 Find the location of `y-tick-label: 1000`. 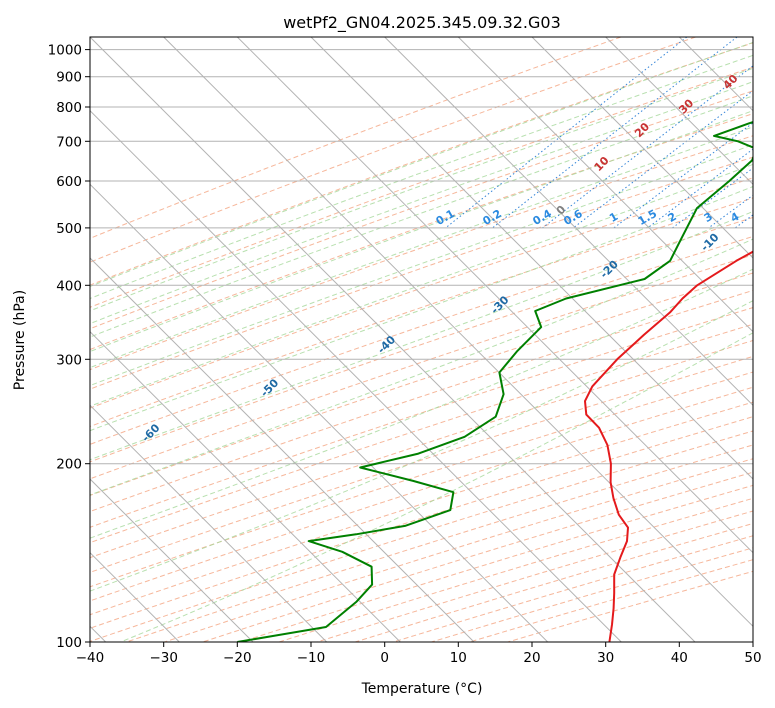

y-tick-label: 1000 is located at coordinates (65, 51).